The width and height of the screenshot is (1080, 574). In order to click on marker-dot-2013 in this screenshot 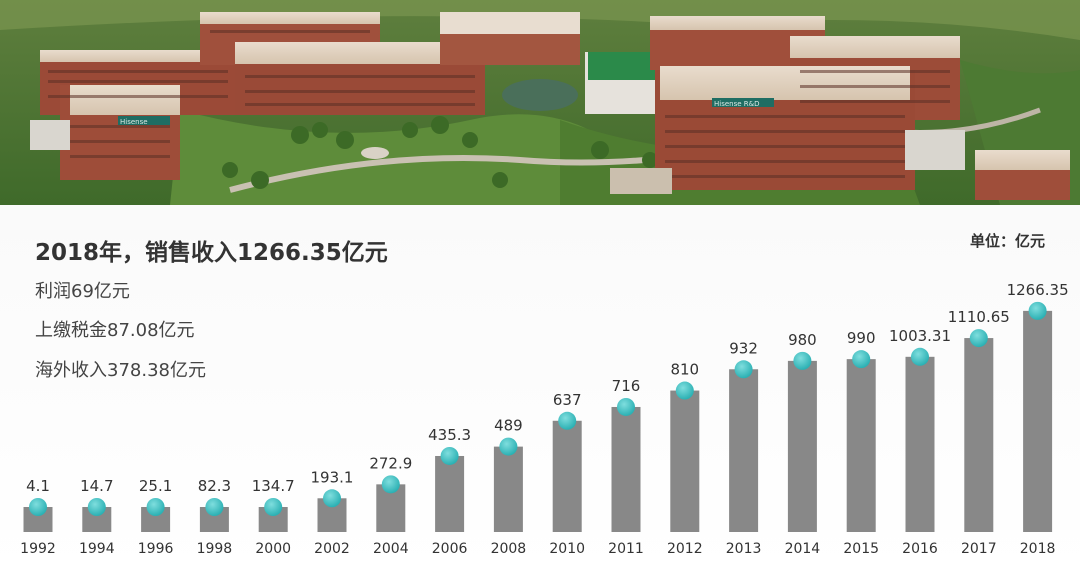, I will do `click(743, 369)`.